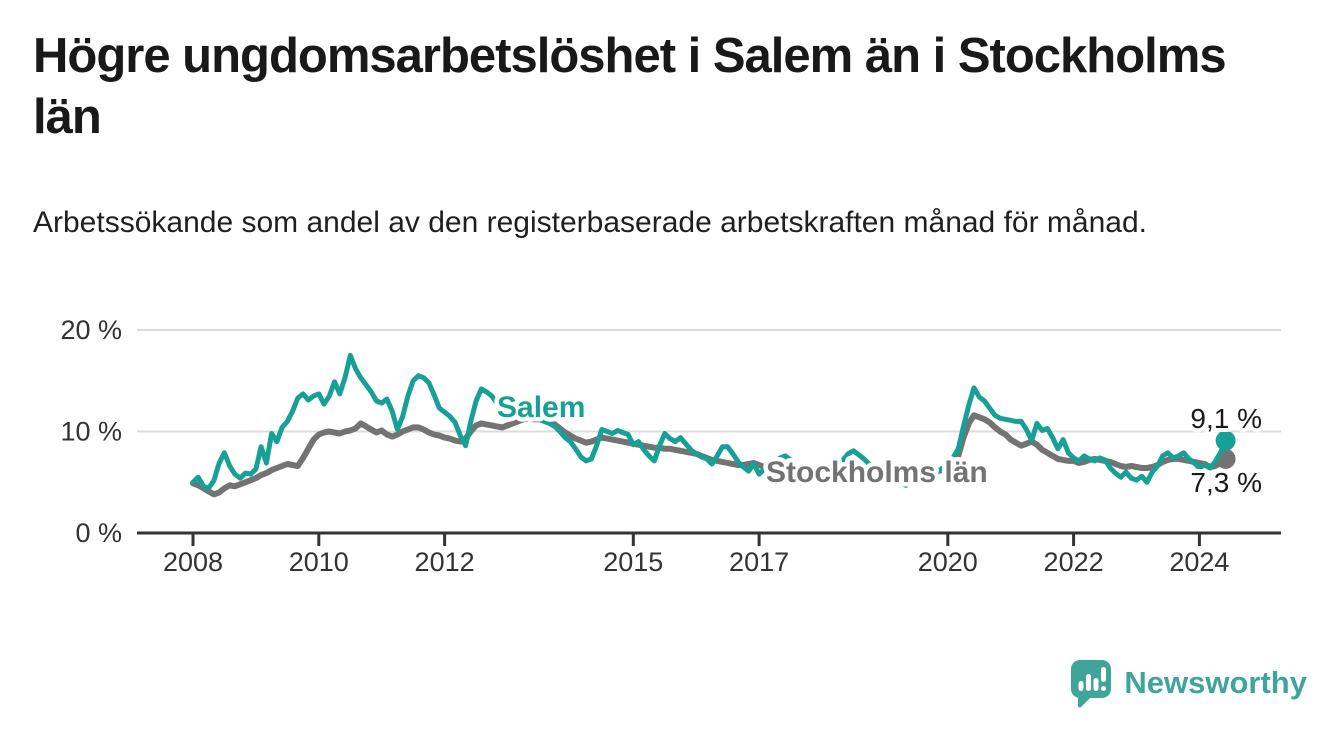 This screenshot has height=734, width=1340. What do you see at coordinates (541, 407) in the screenshot?
I see `series-label-salem: Salem` at bounding box center [541, 407].